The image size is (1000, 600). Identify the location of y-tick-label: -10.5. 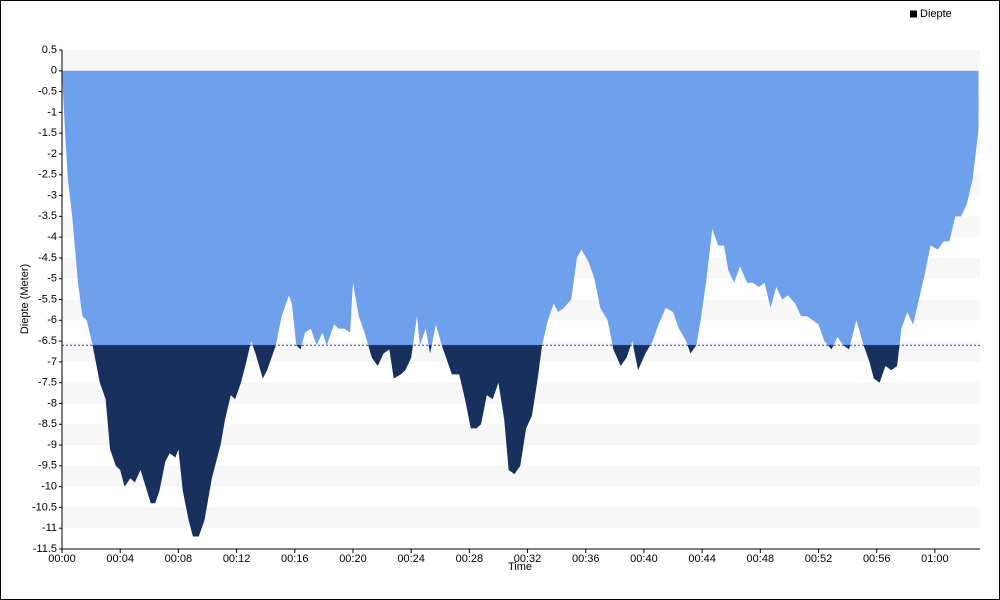
(44, 507).